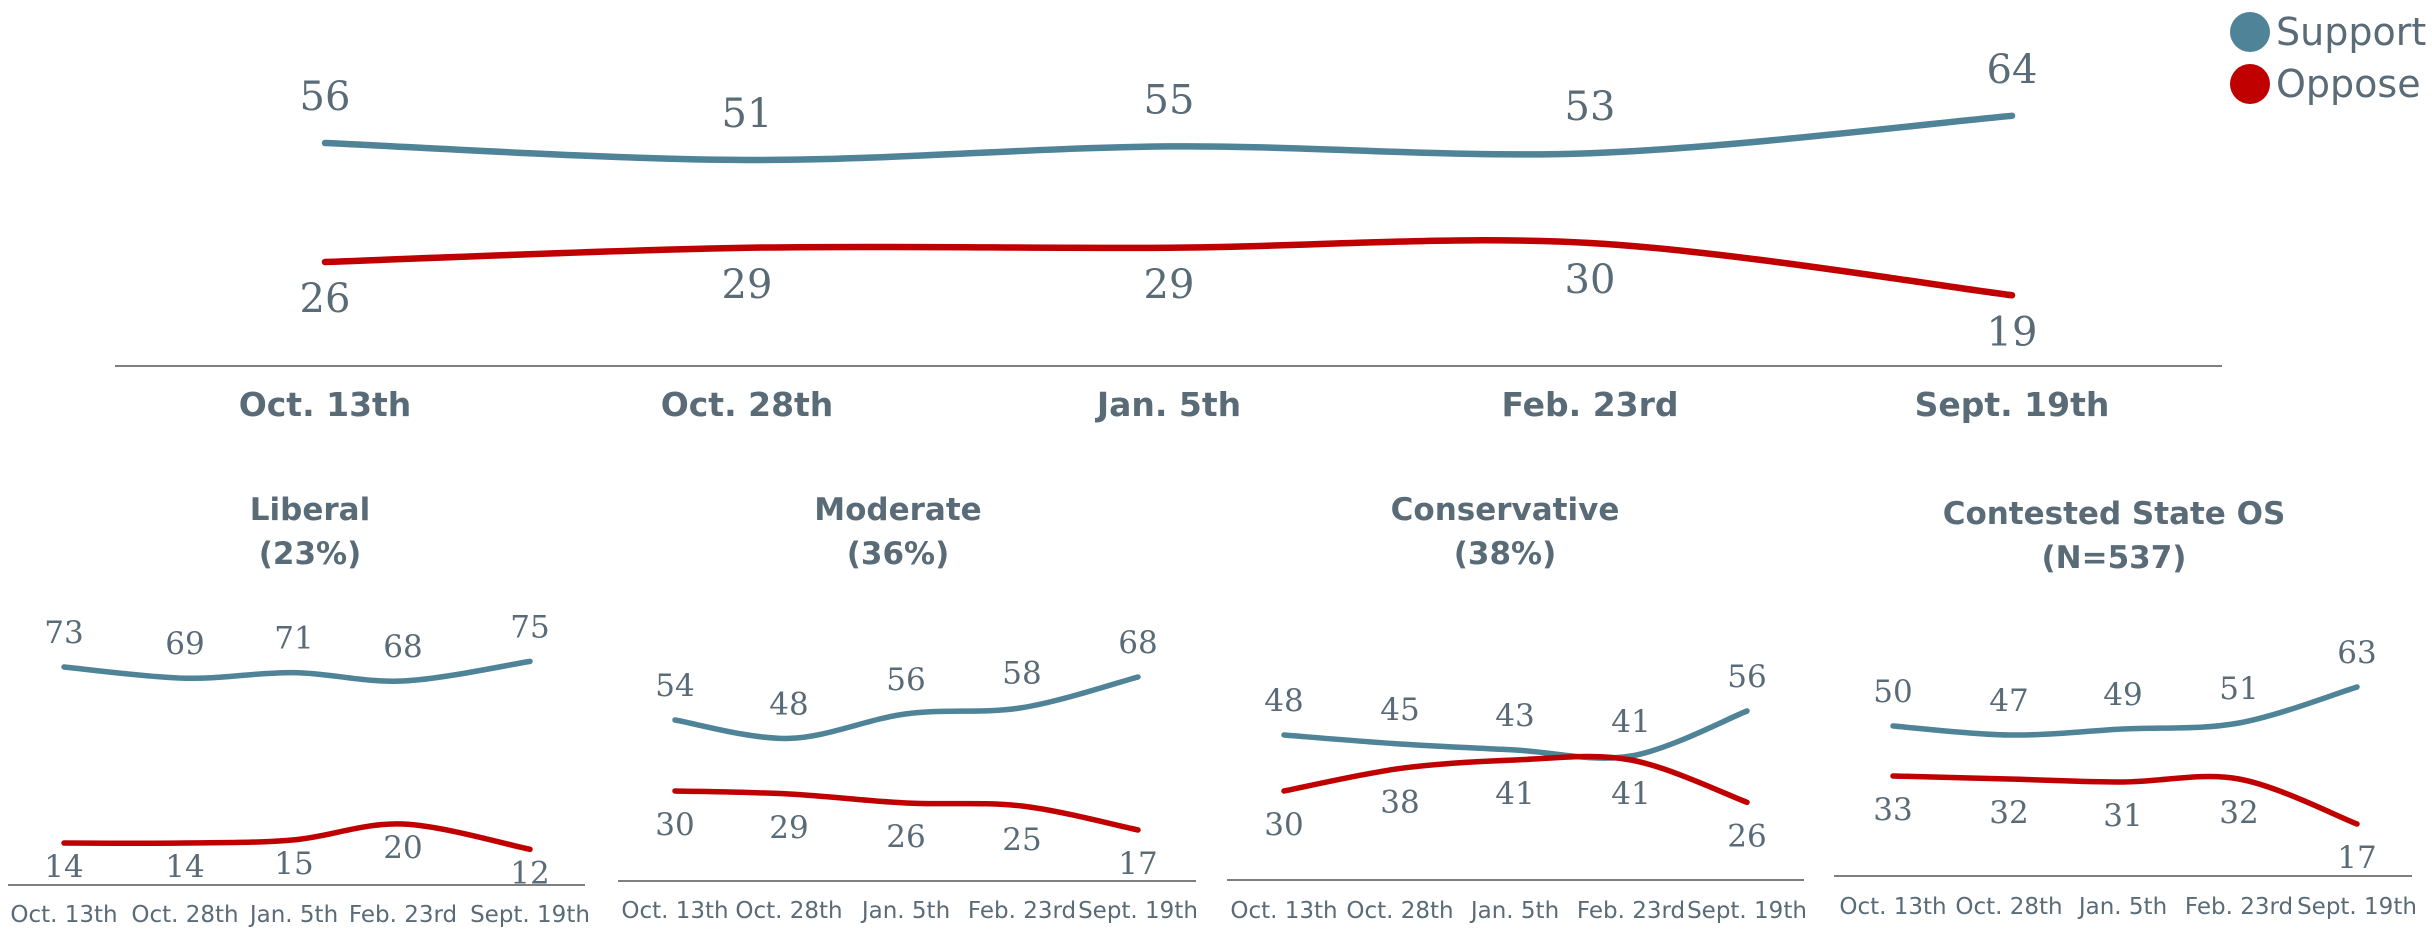 This screenshot has height=932, width=2432. What do you see at coordinates (2122, 695) in the screenshot?
I see `data-label-support-contested-state-os: 49` at bounding box center [2122, 695].